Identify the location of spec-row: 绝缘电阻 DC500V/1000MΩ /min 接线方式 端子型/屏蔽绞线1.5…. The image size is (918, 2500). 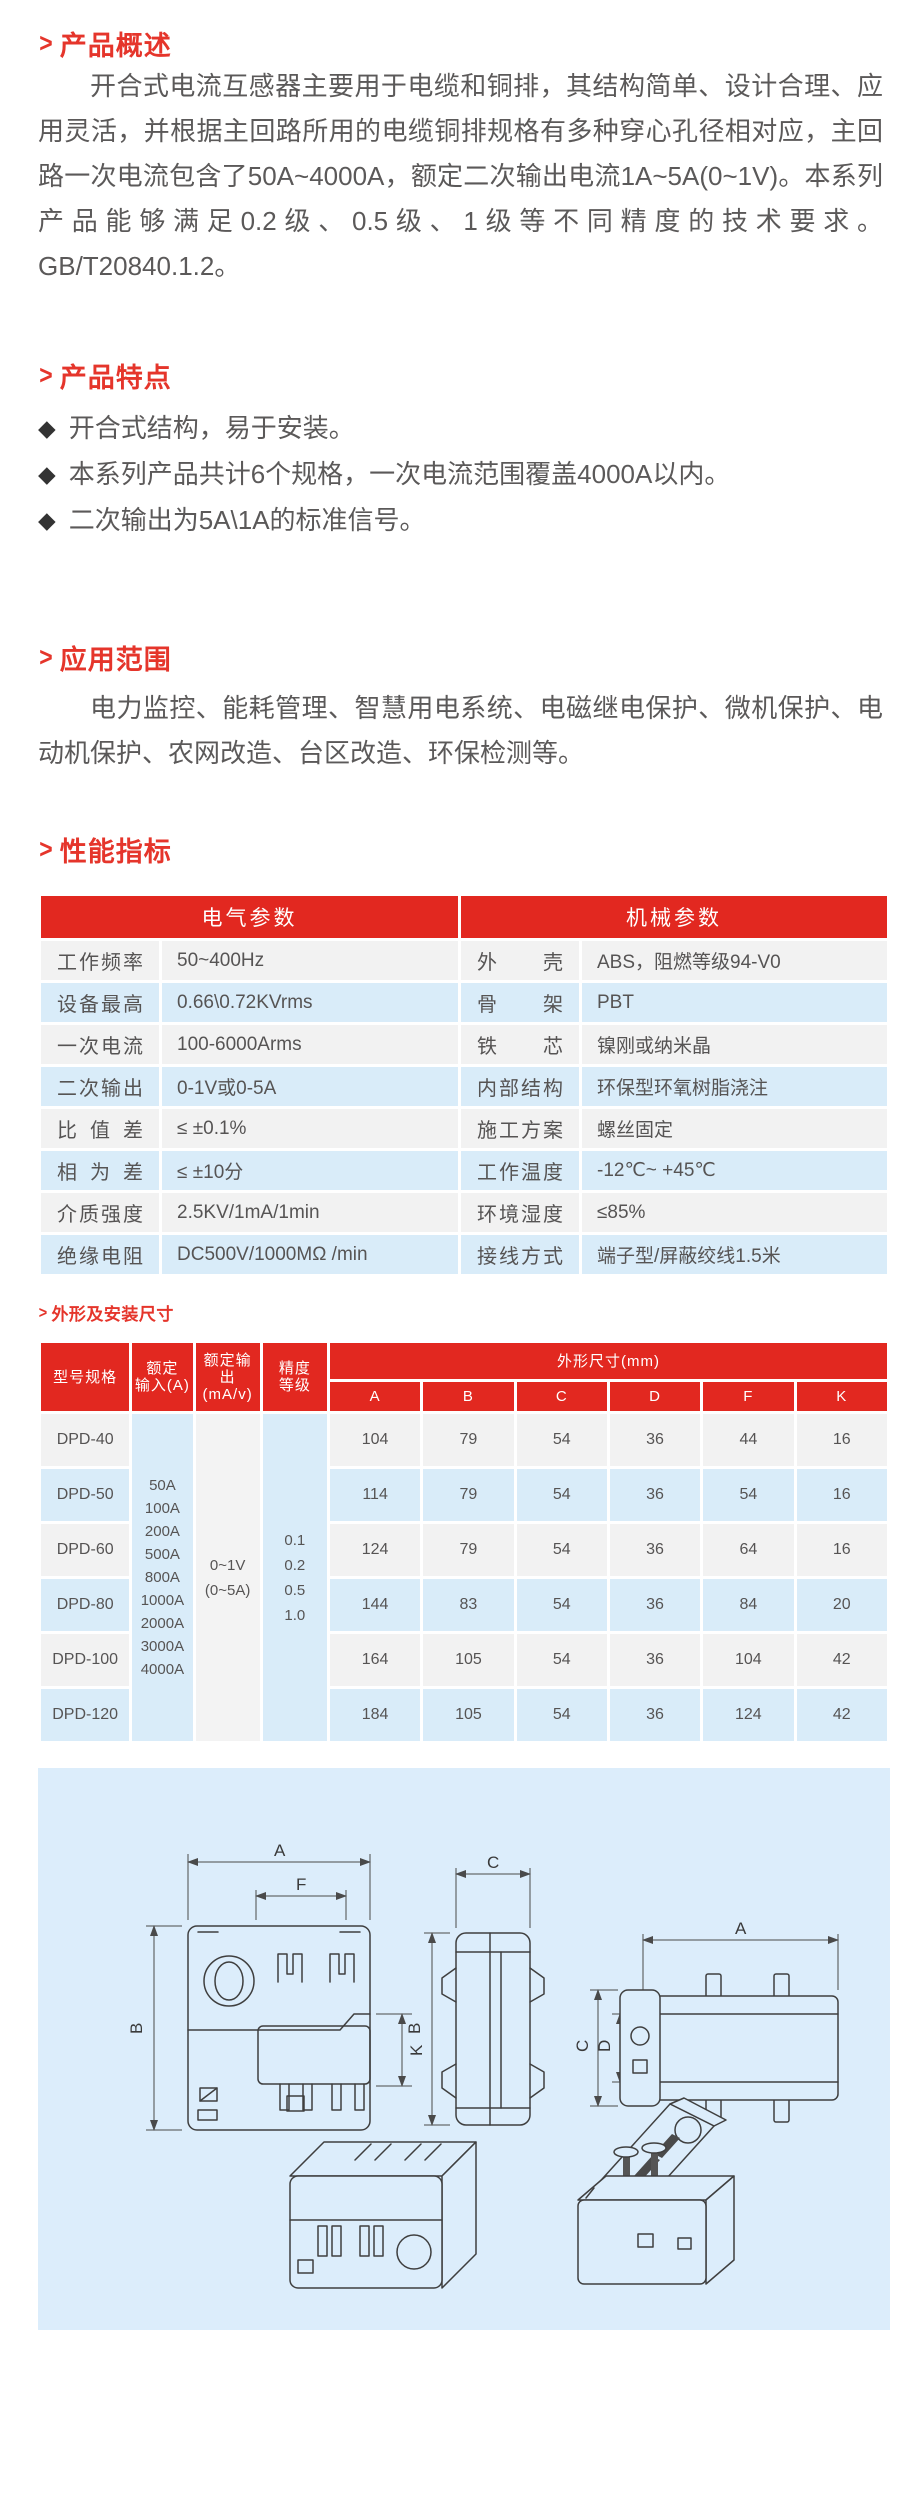
(464, 1254).